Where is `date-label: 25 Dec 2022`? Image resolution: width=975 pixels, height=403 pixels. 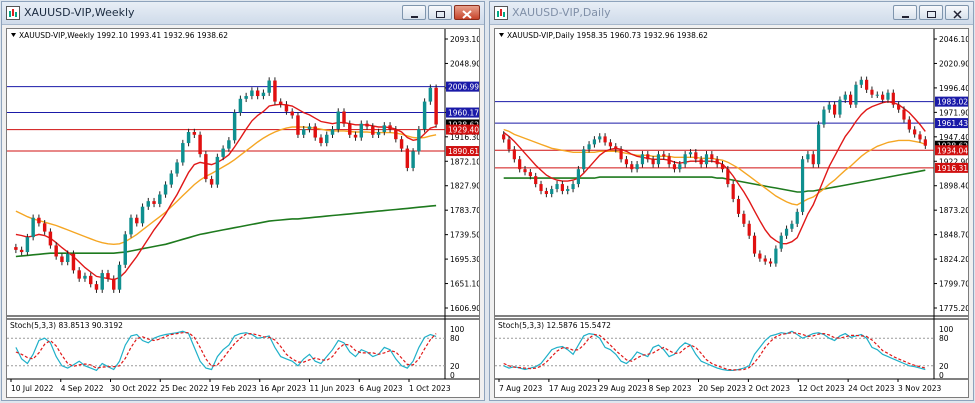
date-label: 25 Dec 2022 is located at coordinates (184, 388).